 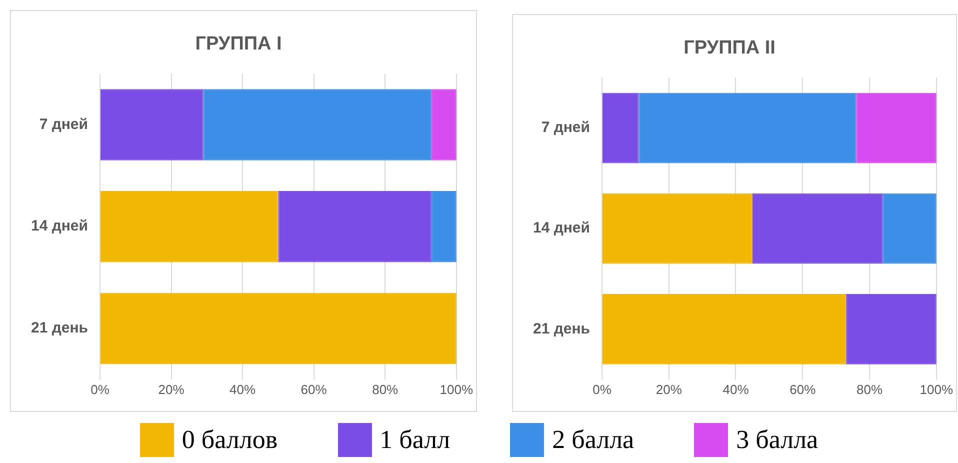 What do you see at coordinates (415, 440) in the screenshot?
I see `legend-label: 1 балл` at bounding box center [415, 440].